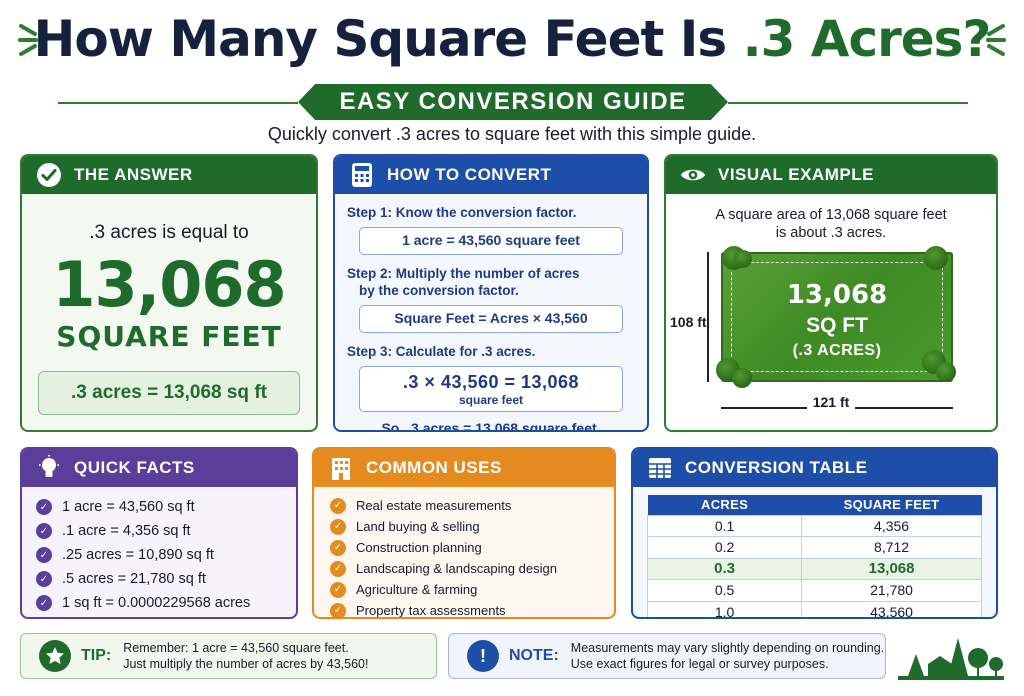  I want to click on list-item: ✓ .5 acres = 21,780 sq ft, so click(159, 579).